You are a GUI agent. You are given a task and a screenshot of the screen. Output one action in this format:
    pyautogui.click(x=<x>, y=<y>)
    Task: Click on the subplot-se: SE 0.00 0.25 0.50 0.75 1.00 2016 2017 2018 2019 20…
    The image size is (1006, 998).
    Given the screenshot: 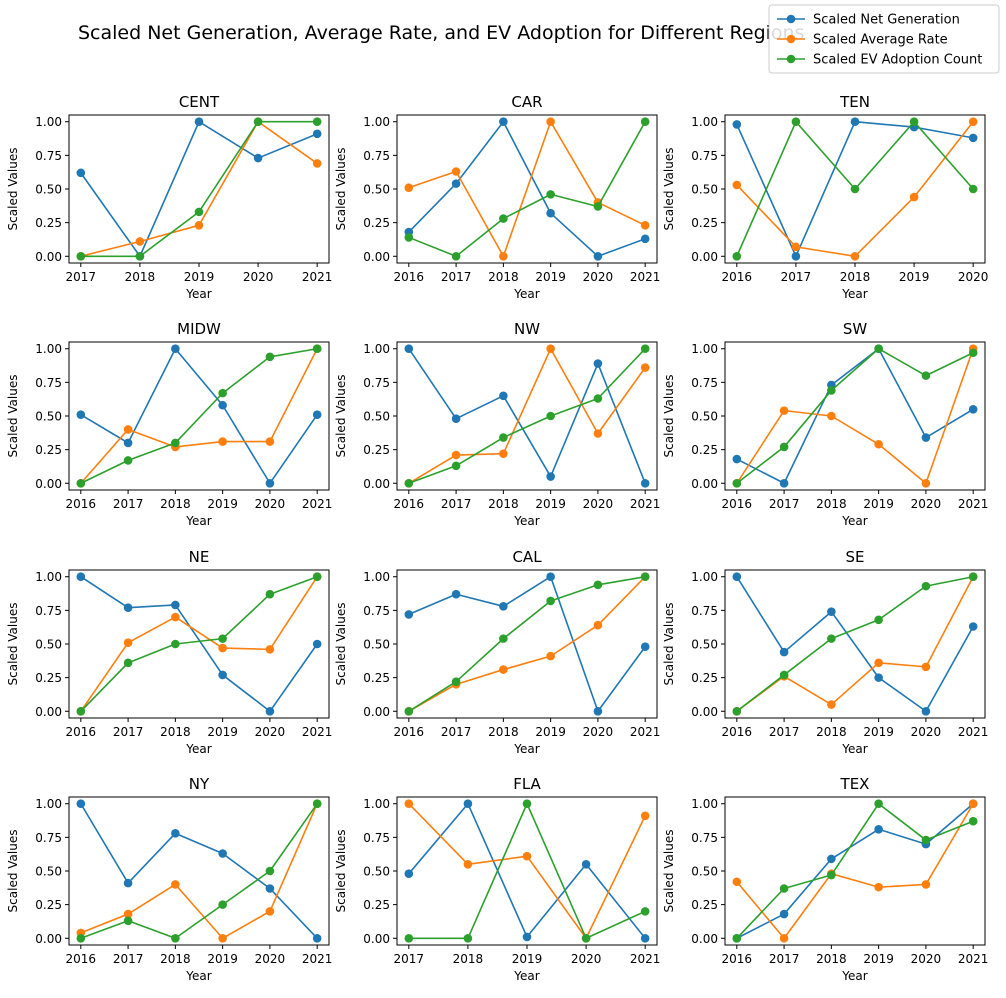 What is the action you would take?
    pyautogui.click(x=825, y=652)
    